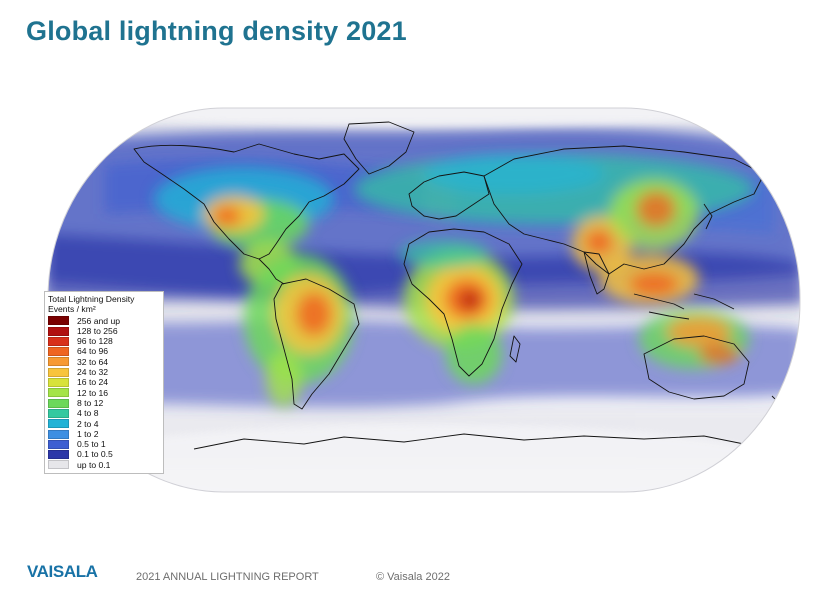 The image size is (822, 600). I want to click on legend-item: 96 to 128, so click(104, 341).